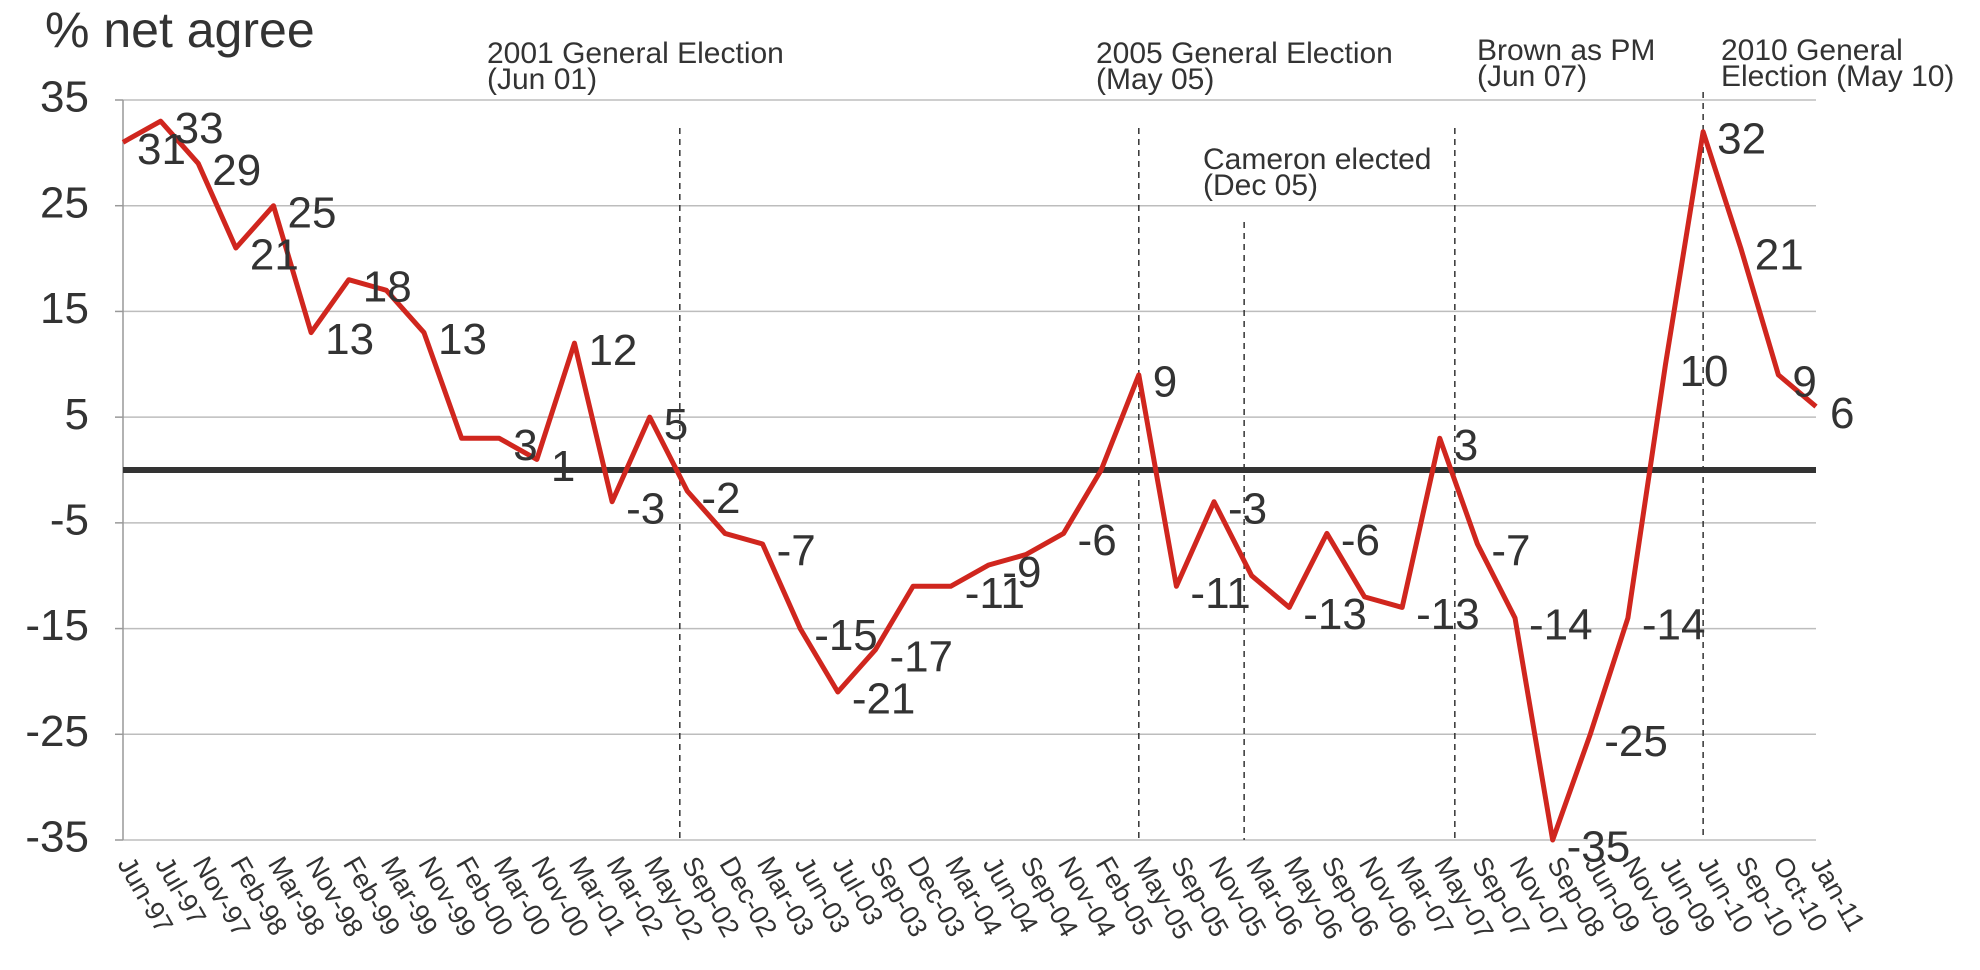  I want to click on annotation: 2001 General Election, so click(635, 53).